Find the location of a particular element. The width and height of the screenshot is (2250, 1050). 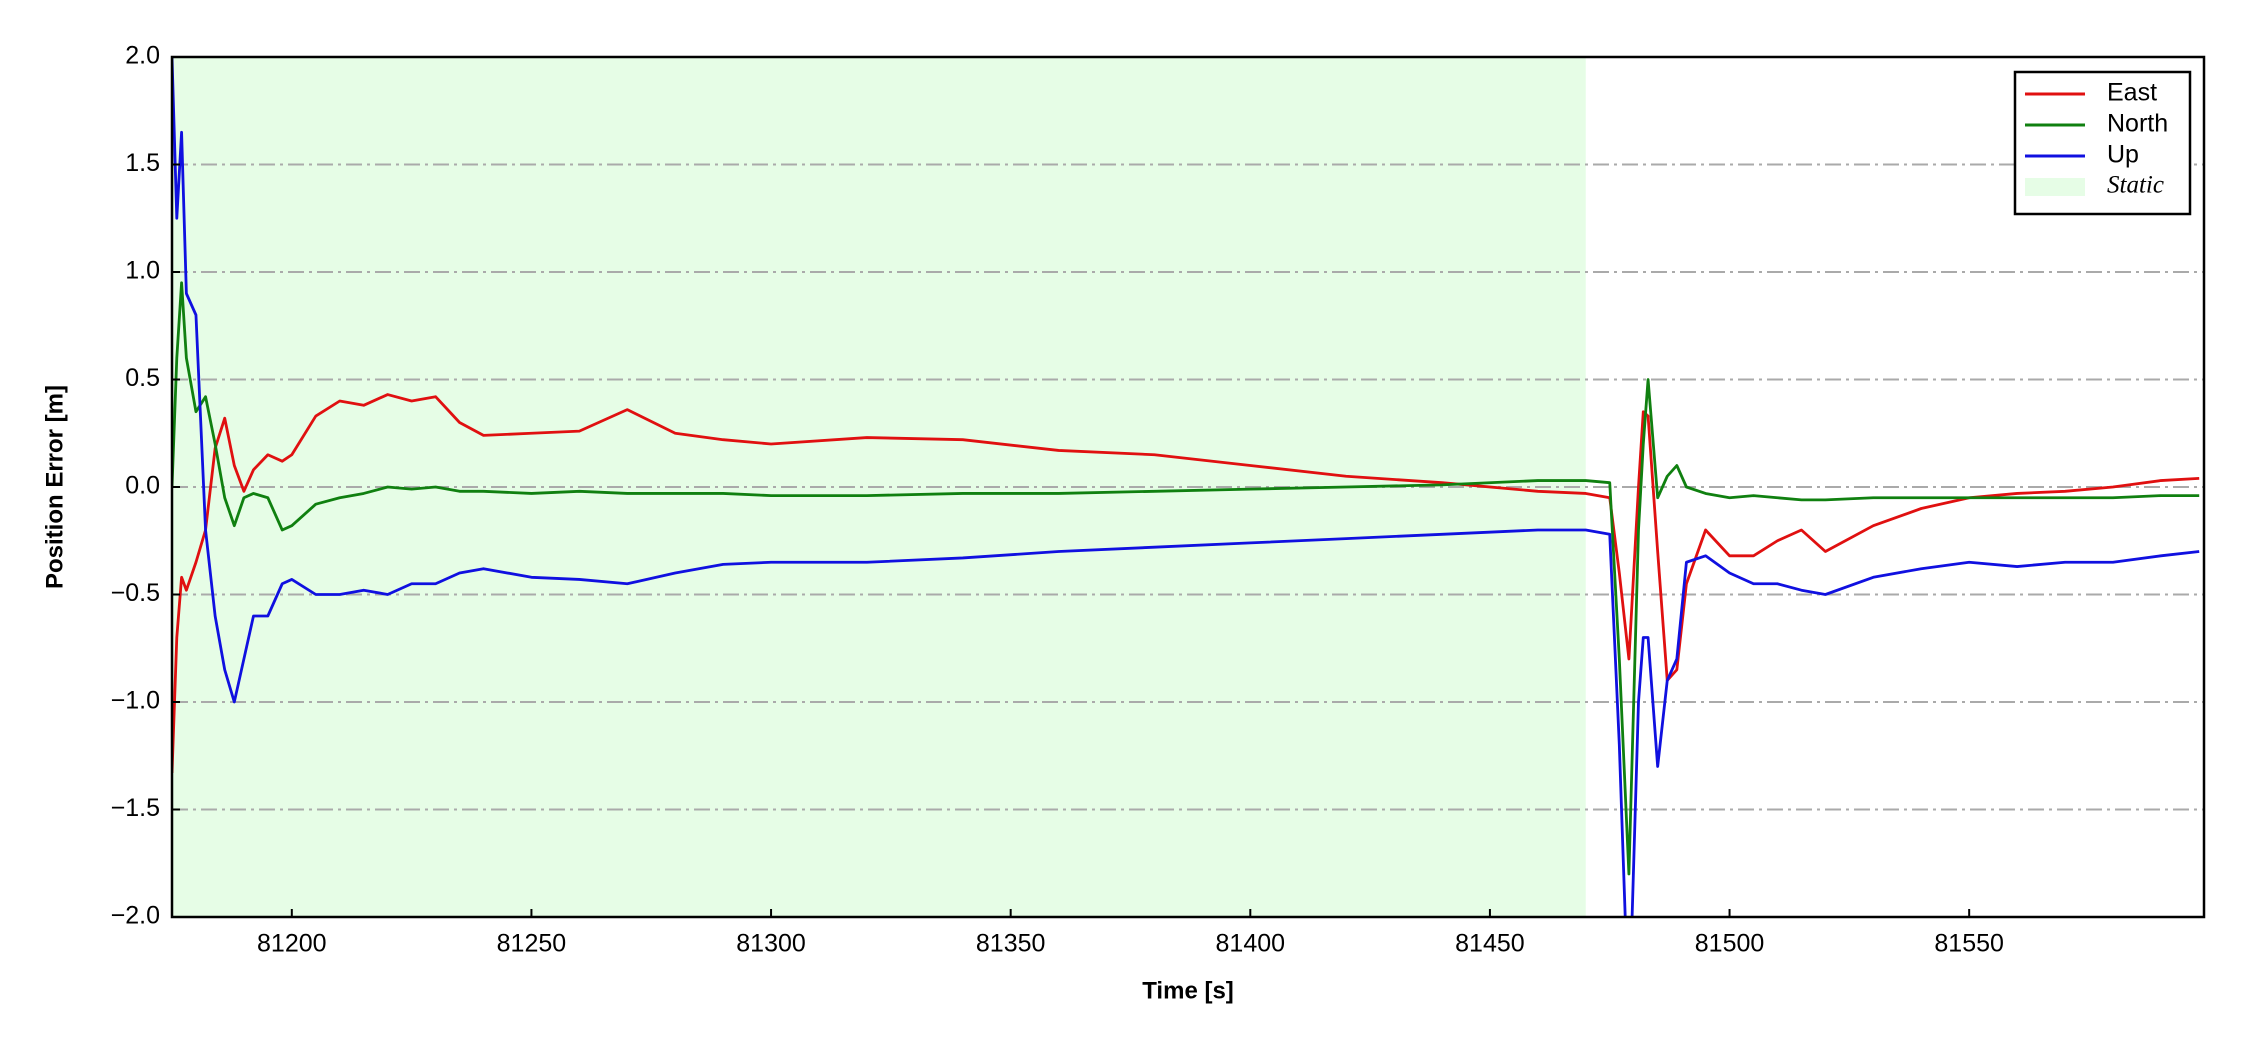

legend-box is located at coordinates (2102, 143).